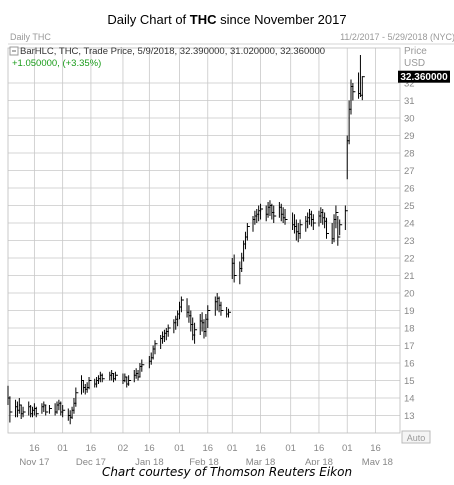 This screenshot has width=454, height=485. What do you see at coordinates (409, 154) in the screenshot?
I see `y-tick-label: 28` at bounding box center [409, 154].